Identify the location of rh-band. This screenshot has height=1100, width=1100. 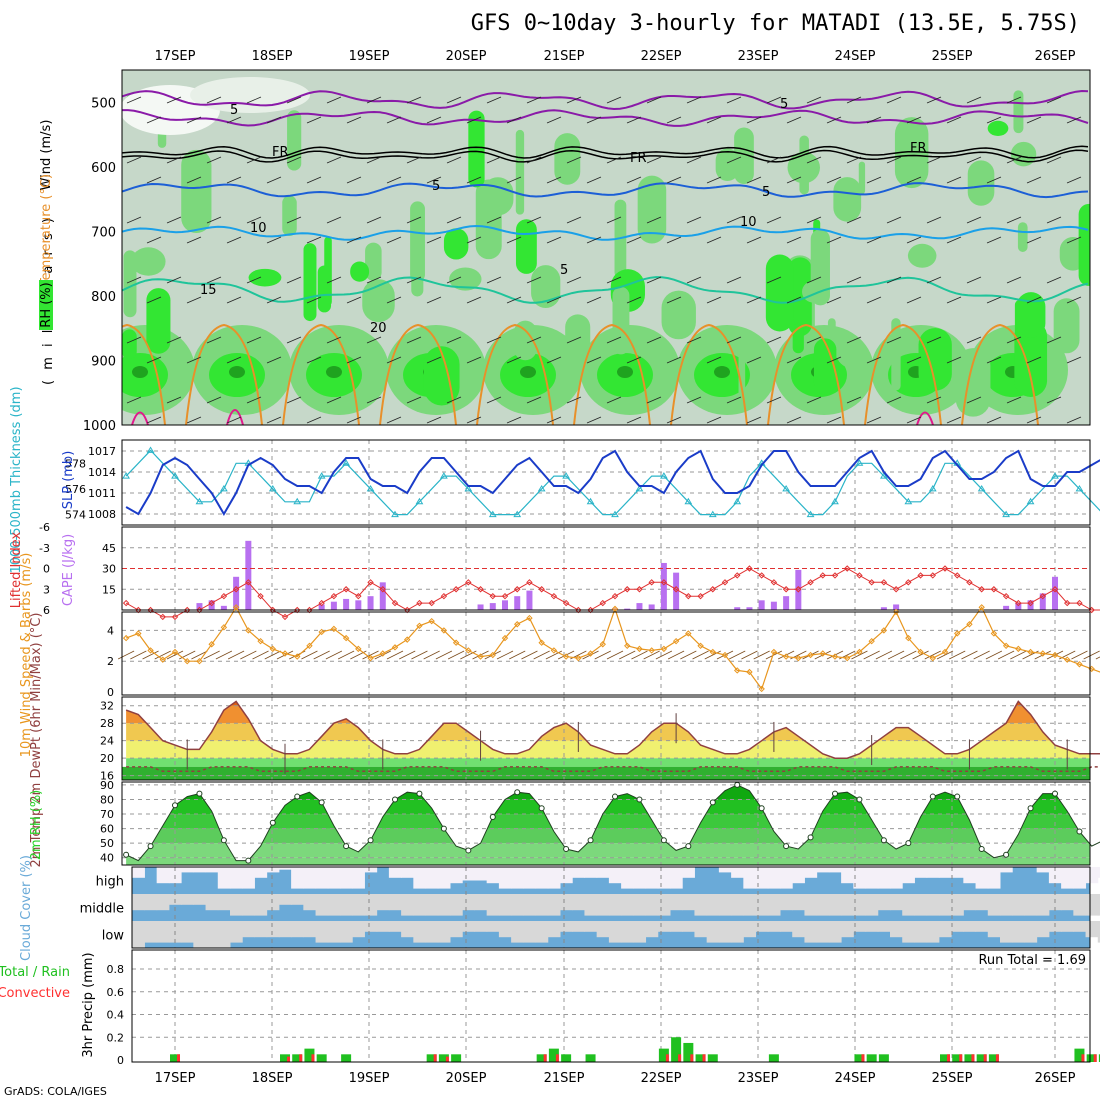
(608, 821).